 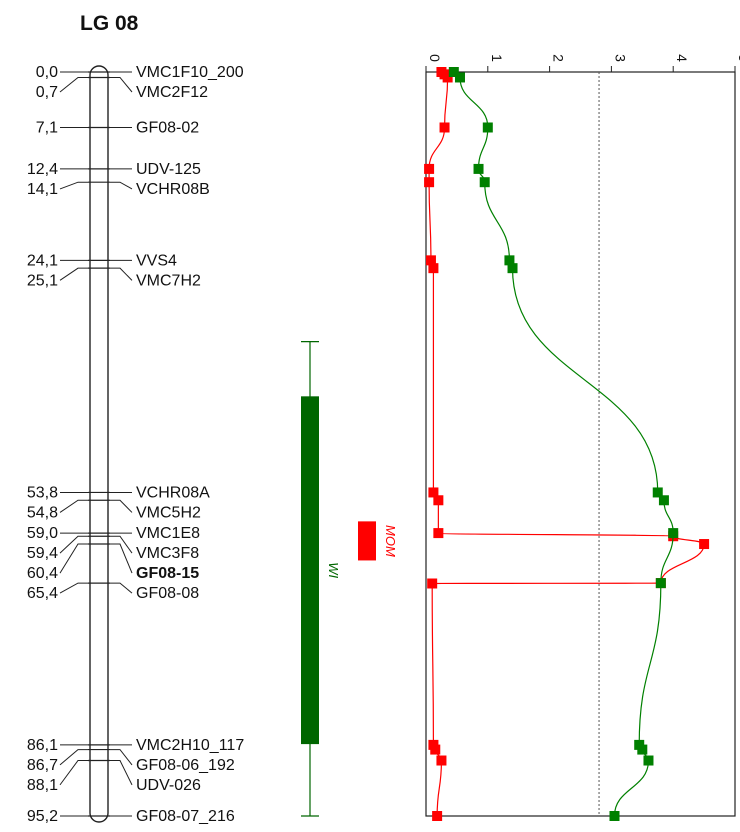 What do you see at coordinates (167, 127) in the screenshot?
I see `marker-name-label: GF08-02` at bounding box center [167, 127].